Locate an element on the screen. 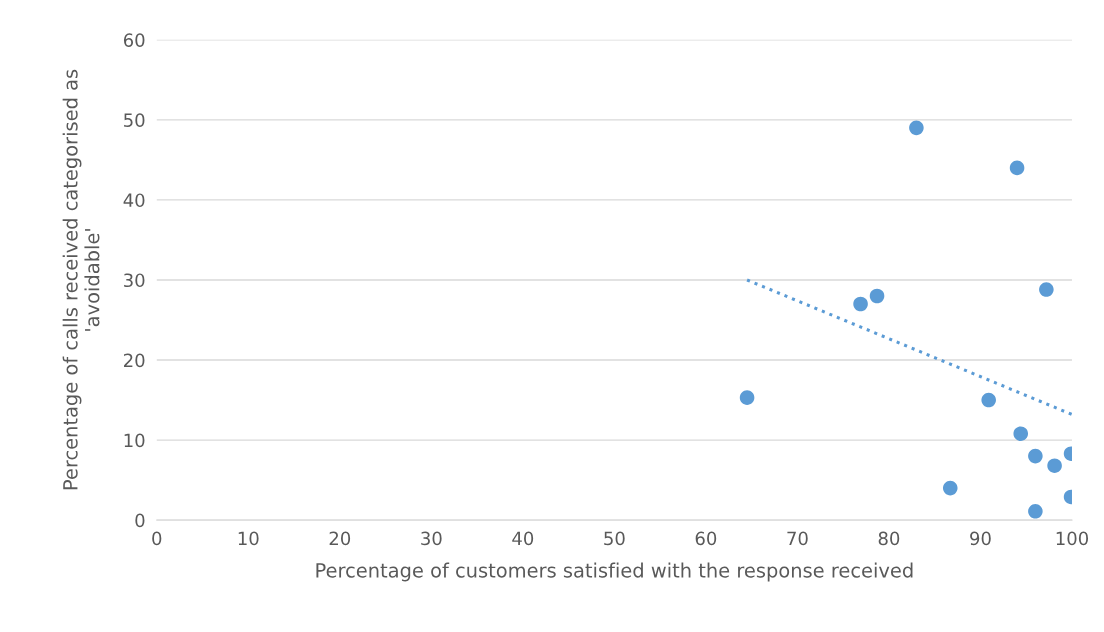  x-tick-label: 30 is located at coordinates (431, 538).